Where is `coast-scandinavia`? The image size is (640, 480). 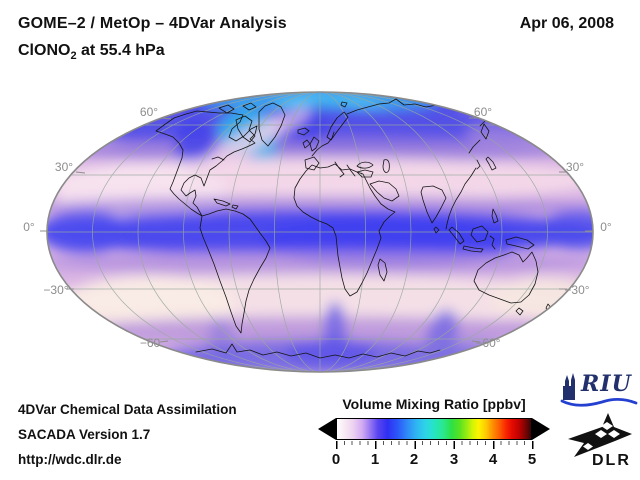
coast-scandinavia is located at coordinates (337, 126).